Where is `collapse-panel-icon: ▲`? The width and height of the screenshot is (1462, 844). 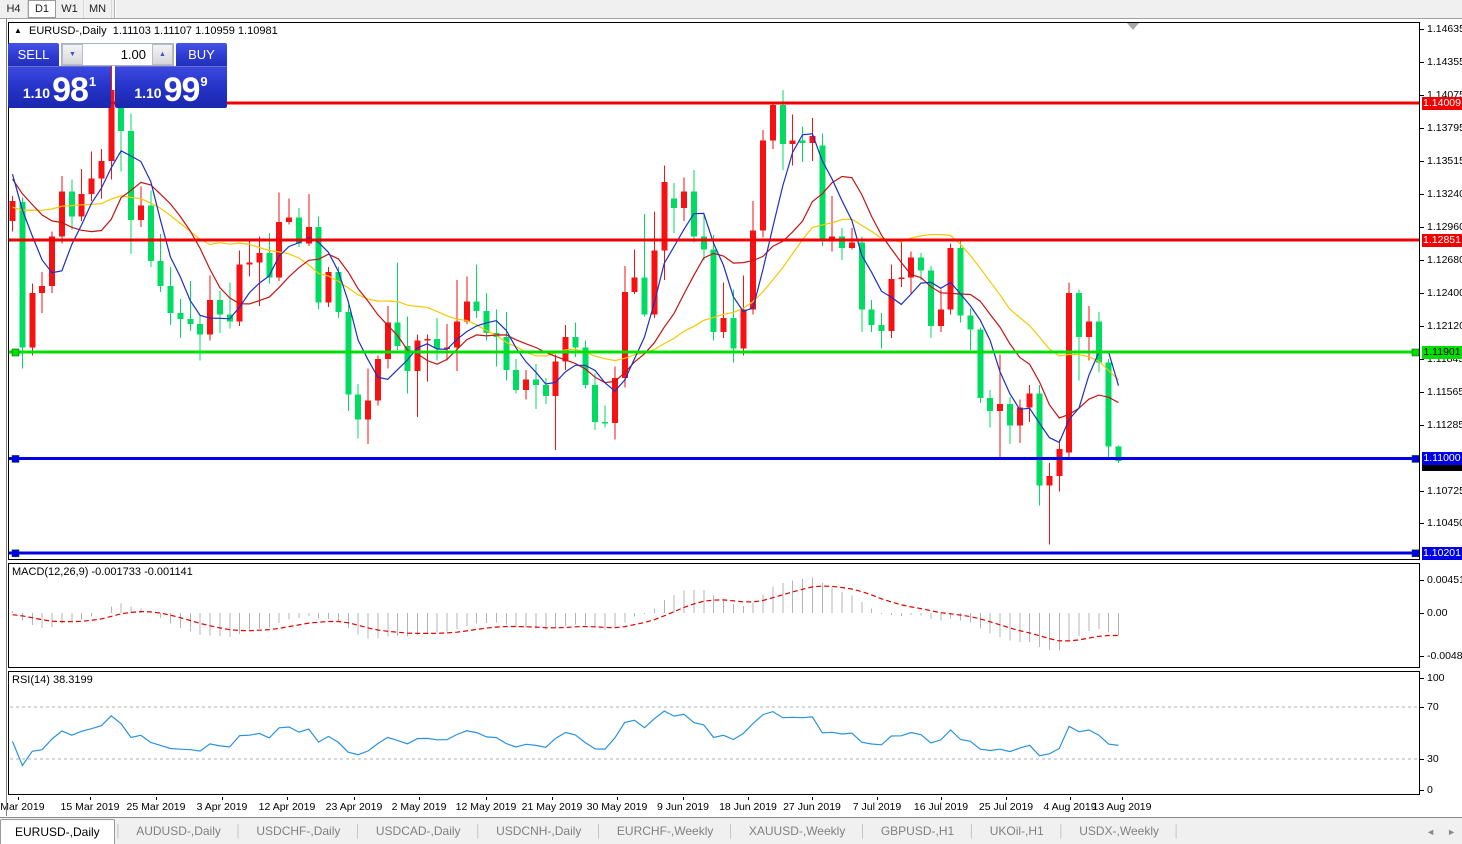 collapse-panel-icon: ▲ is located at coordinates (18, 30).